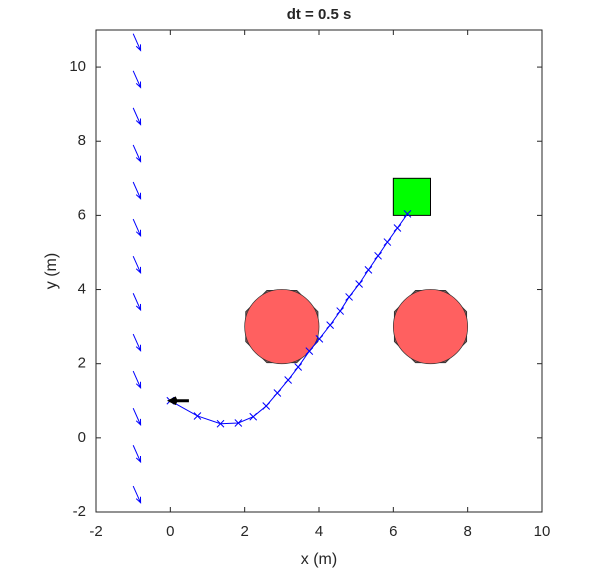 The height and width of the screenshot is (579, 592). What do you see at coordinates (542, 531) in the screenshot?
I see `x-tick-label: 10` at bounding box center [542, 531].